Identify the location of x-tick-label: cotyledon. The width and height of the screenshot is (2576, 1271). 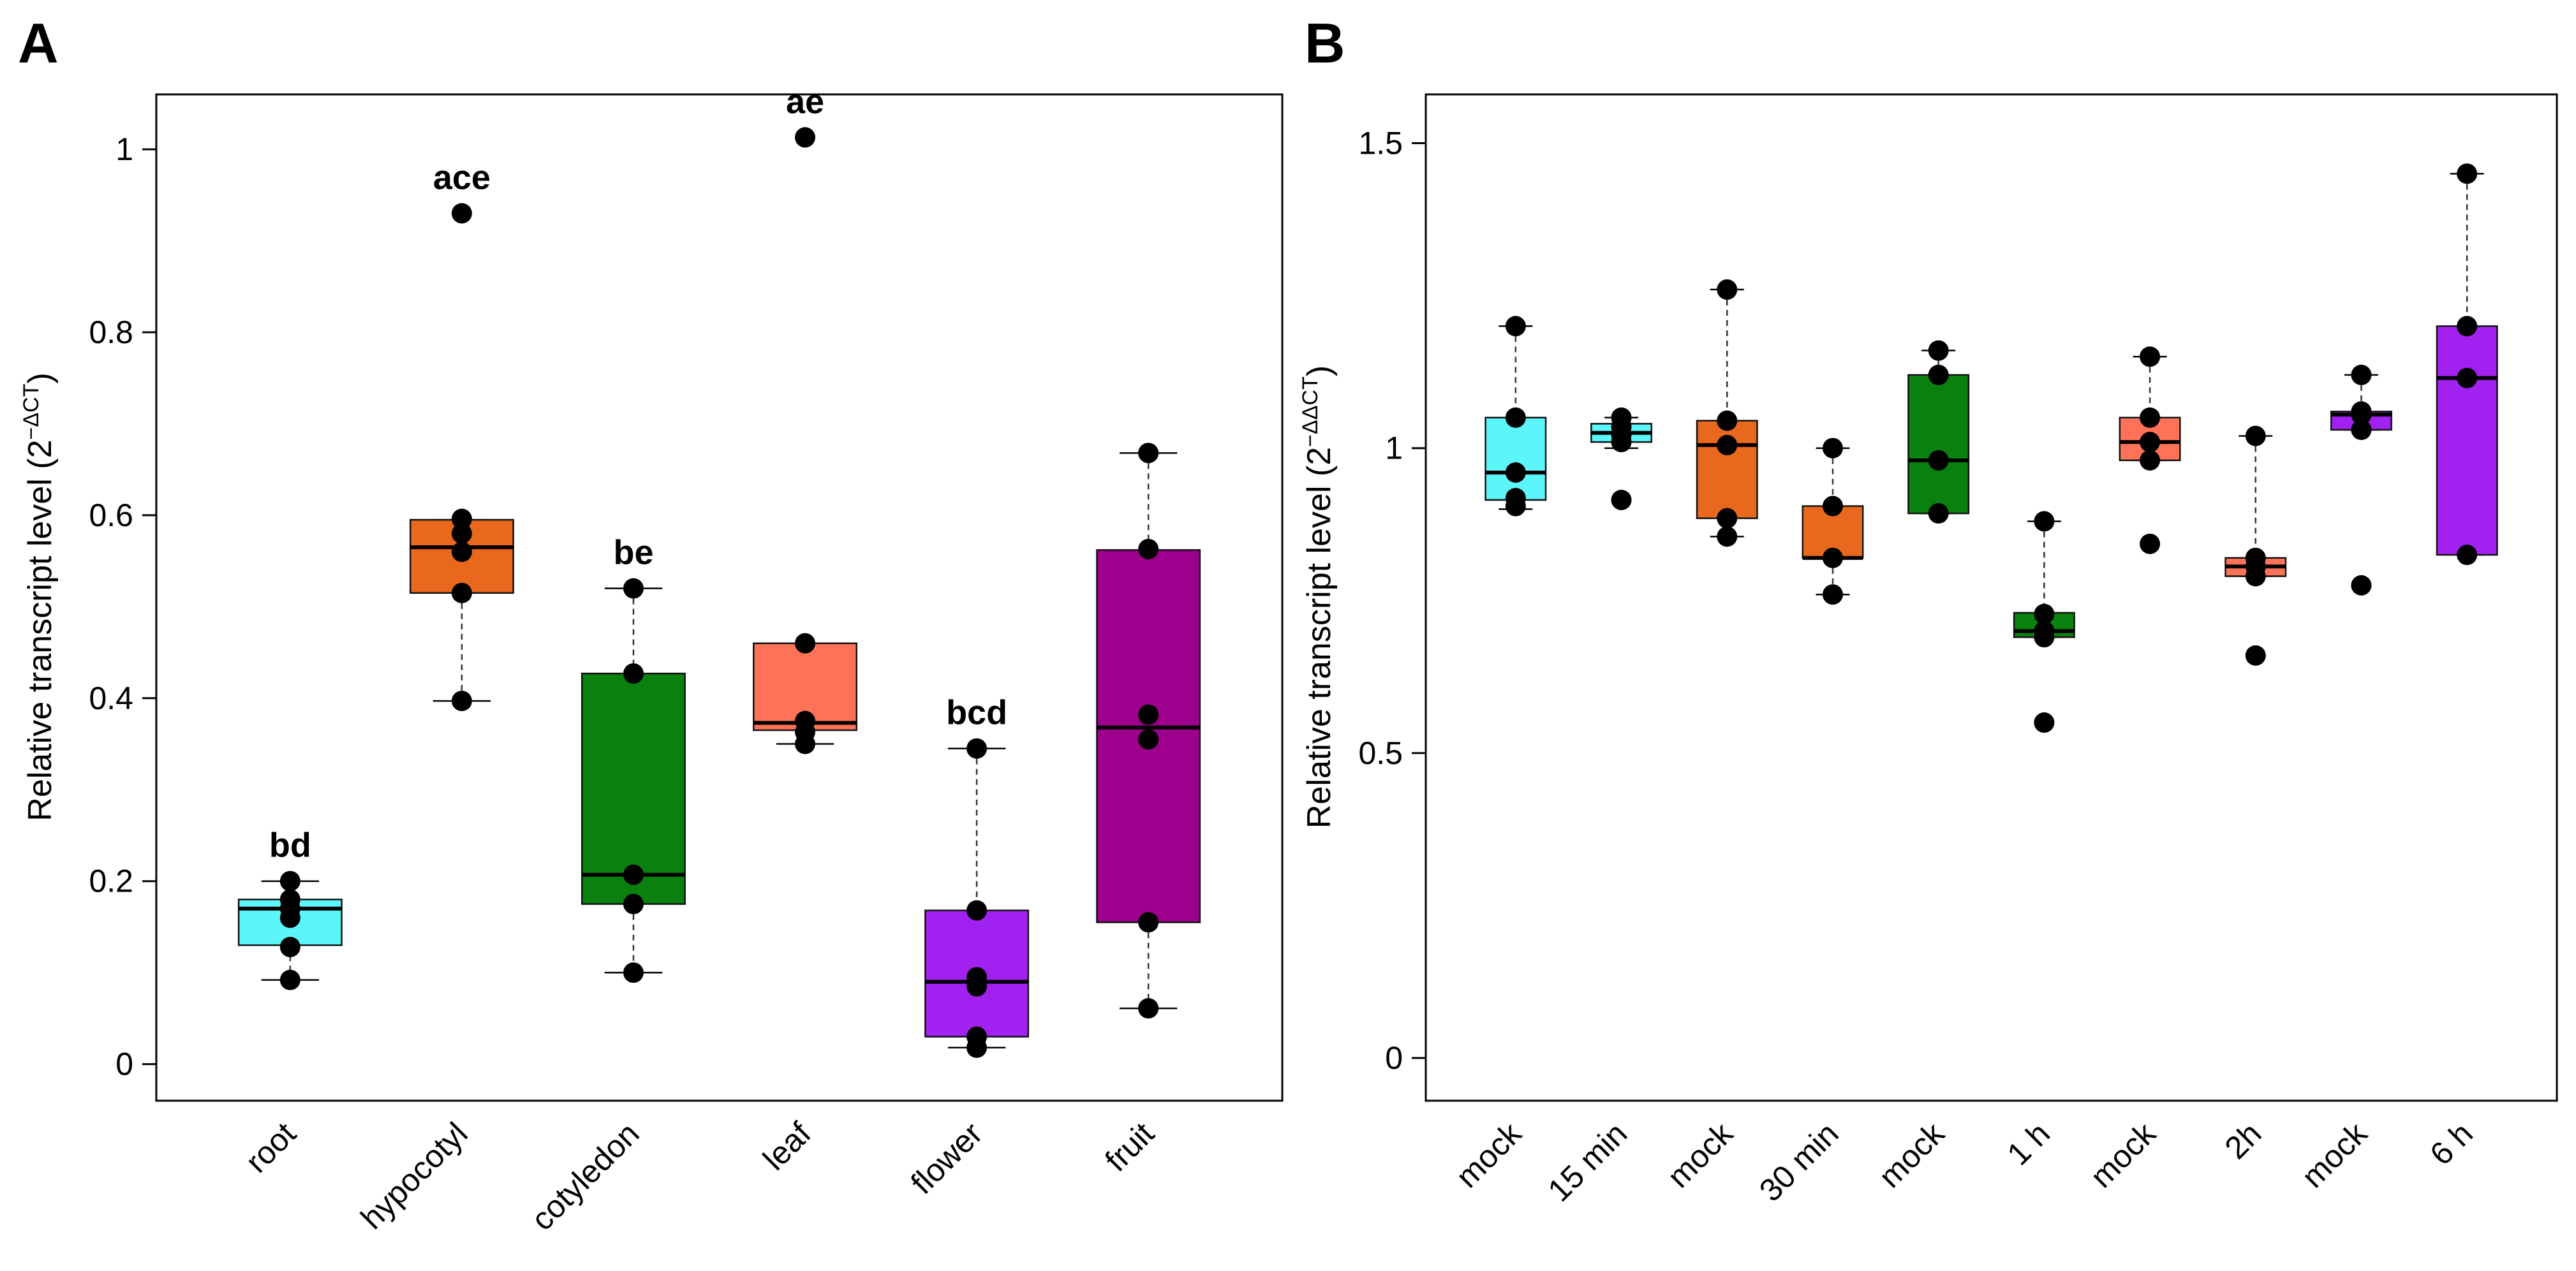
(585, 1176).